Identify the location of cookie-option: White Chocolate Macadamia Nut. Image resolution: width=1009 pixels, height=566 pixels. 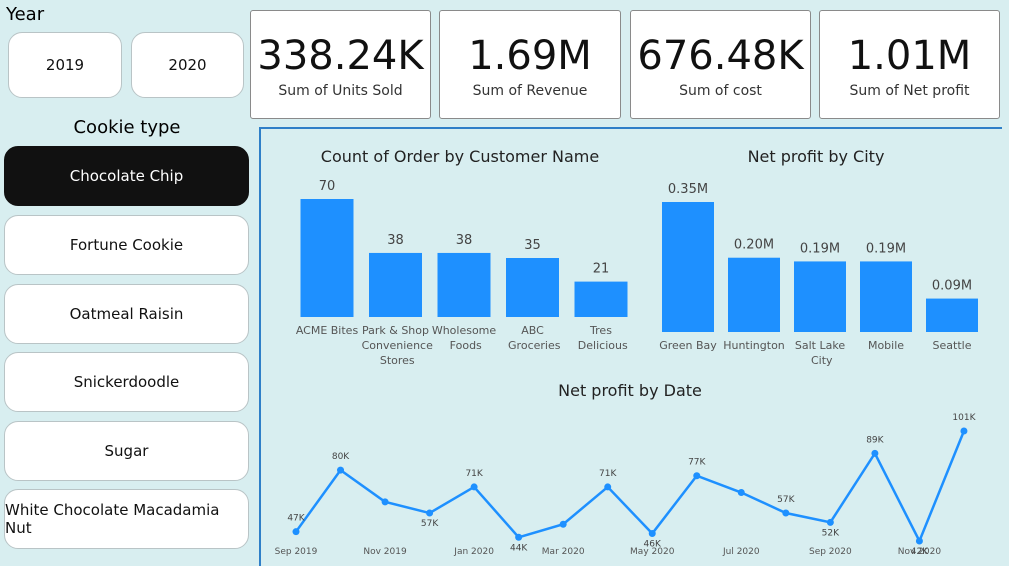
(126, 519).